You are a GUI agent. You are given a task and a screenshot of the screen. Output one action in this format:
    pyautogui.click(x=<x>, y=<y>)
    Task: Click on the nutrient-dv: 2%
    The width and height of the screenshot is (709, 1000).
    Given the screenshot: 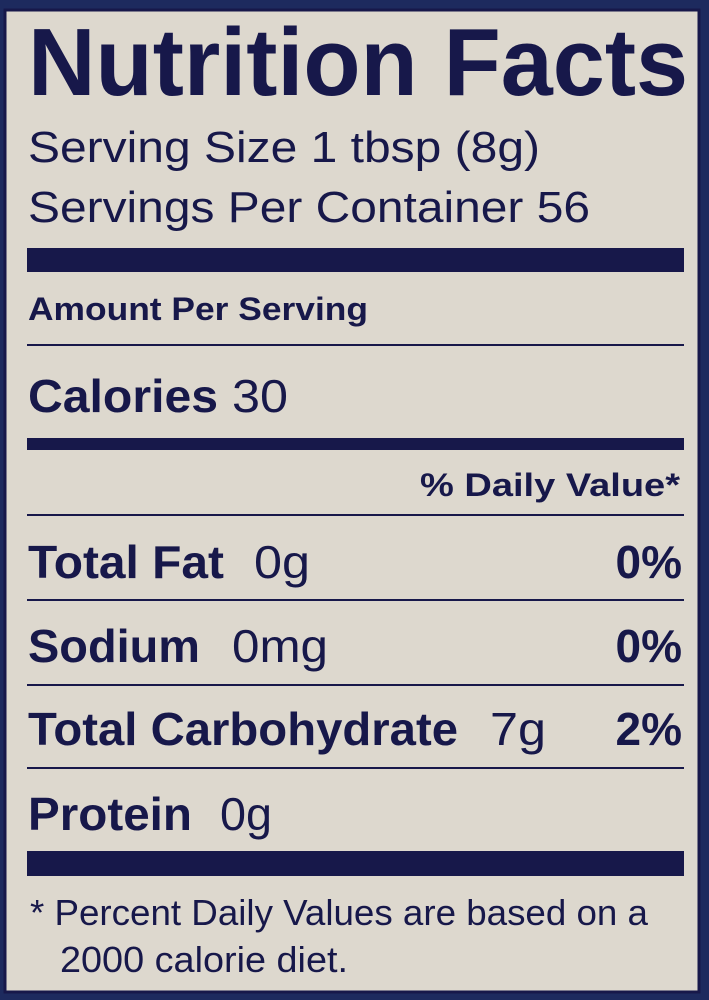 What is the action you would take?
    pyautogui.click(x=649, y=729)
    